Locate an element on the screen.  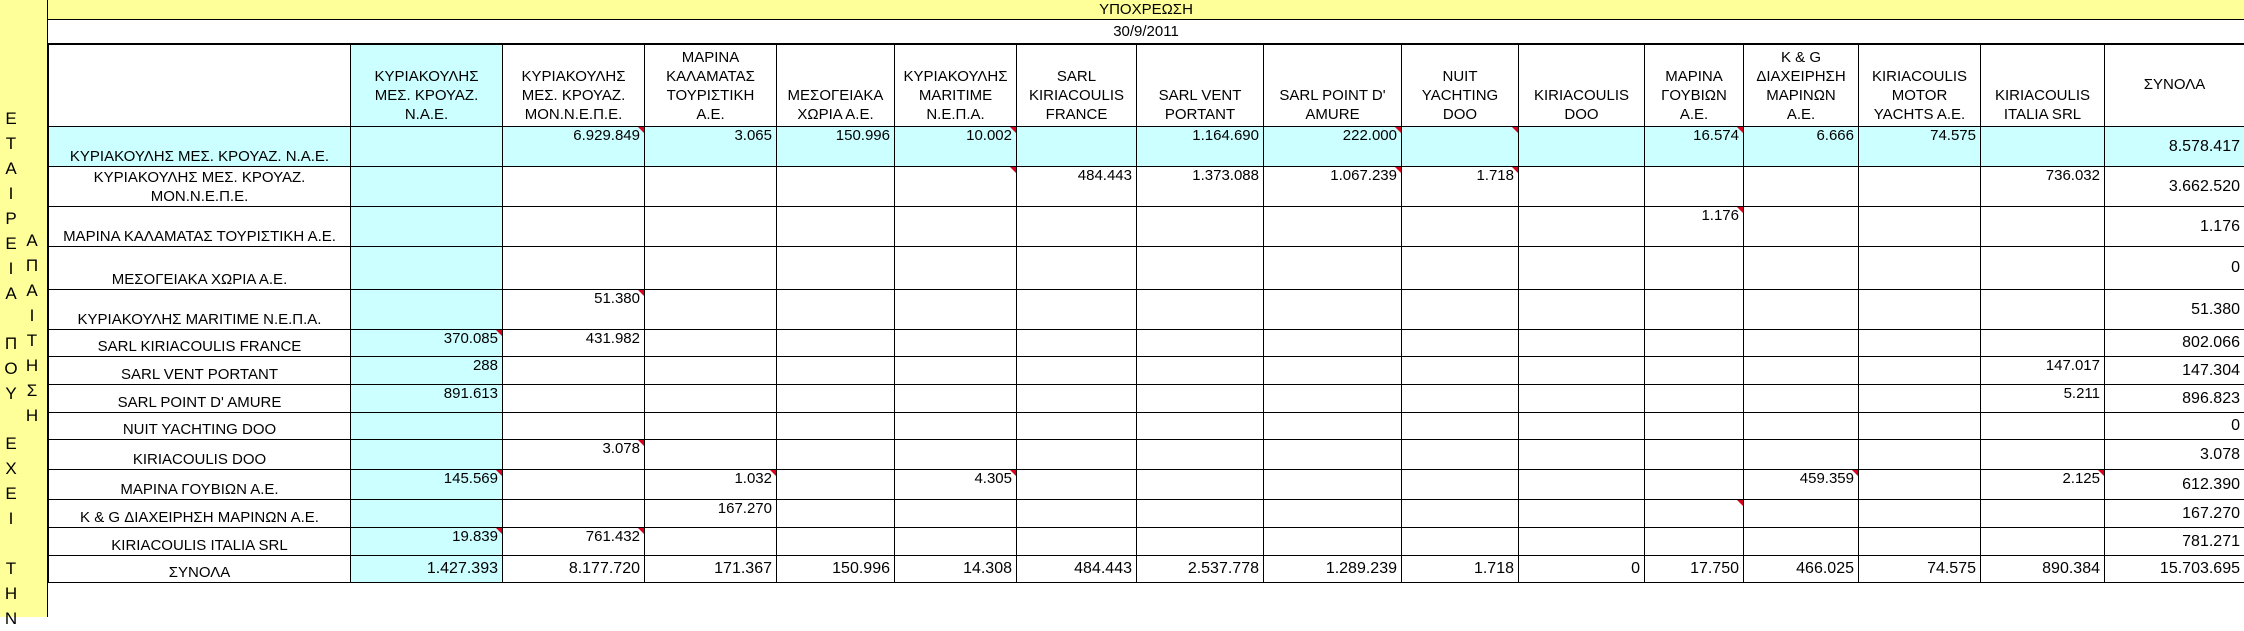
column-total-cell: 1.427.393 is located at coordinates (427, 569).